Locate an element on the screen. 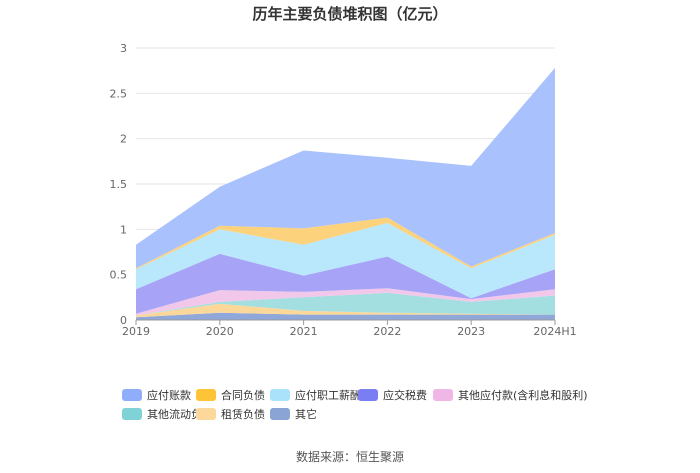 The image size is (700, 473). legend-label: 合同负债 is located at coordinates (243, 395).